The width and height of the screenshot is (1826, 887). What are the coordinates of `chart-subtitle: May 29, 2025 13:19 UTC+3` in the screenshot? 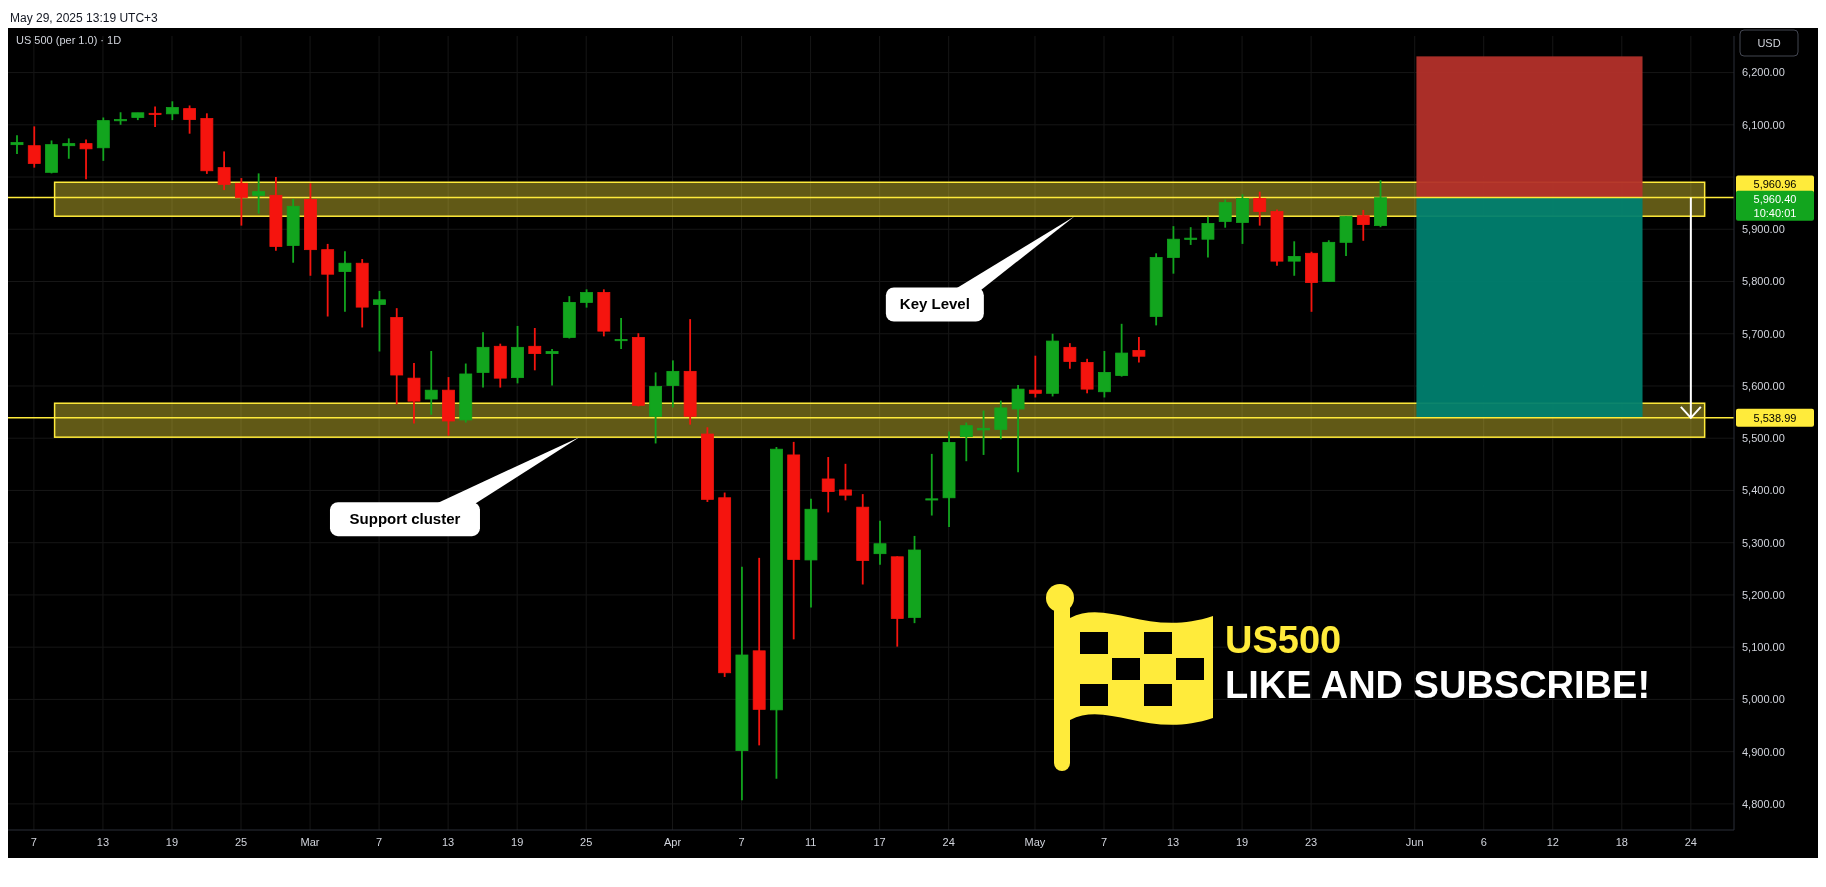 It's located at (84, 18).